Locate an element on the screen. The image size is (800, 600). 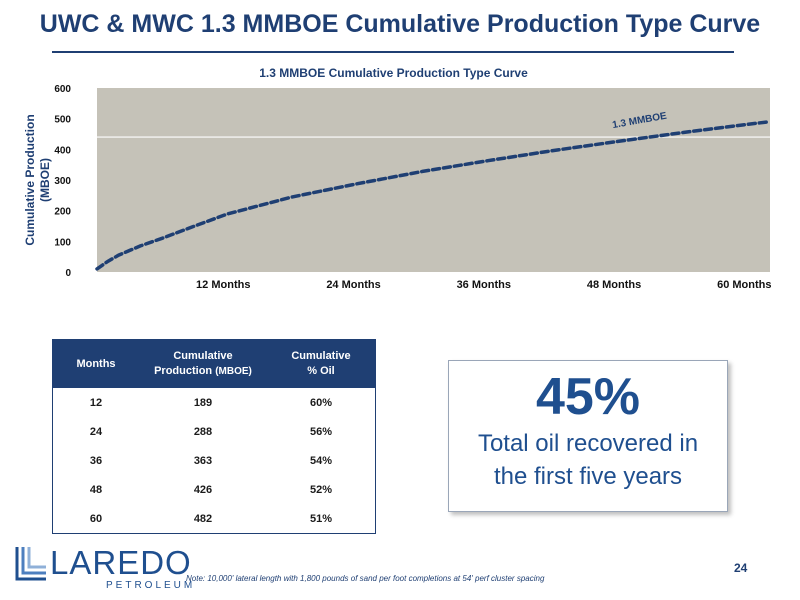
table-cell: 60 is located at coordinates (96, 518).